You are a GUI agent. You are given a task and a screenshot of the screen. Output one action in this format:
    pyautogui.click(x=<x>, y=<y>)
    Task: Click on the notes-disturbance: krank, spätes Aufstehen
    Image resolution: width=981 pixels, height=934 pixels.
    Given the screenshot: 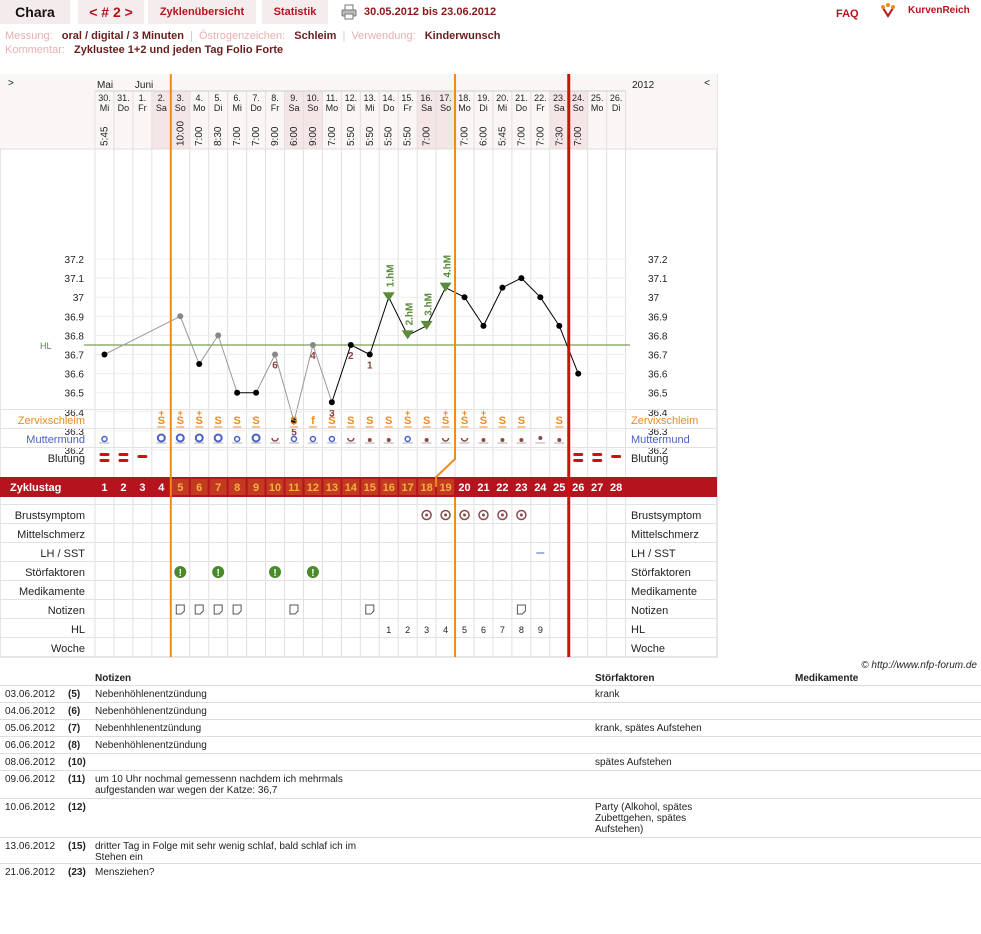 What is the action you would take?
    pyautogui.click(x=648, y=728)
    